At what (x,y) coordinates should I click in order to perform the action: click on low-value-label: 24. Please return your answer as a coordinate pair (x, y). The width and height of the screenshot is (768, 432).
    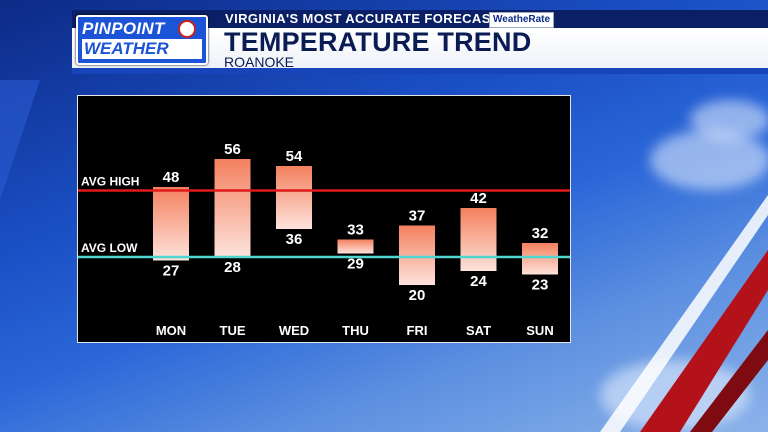
    Looking at the image, I should click on (478, 281).